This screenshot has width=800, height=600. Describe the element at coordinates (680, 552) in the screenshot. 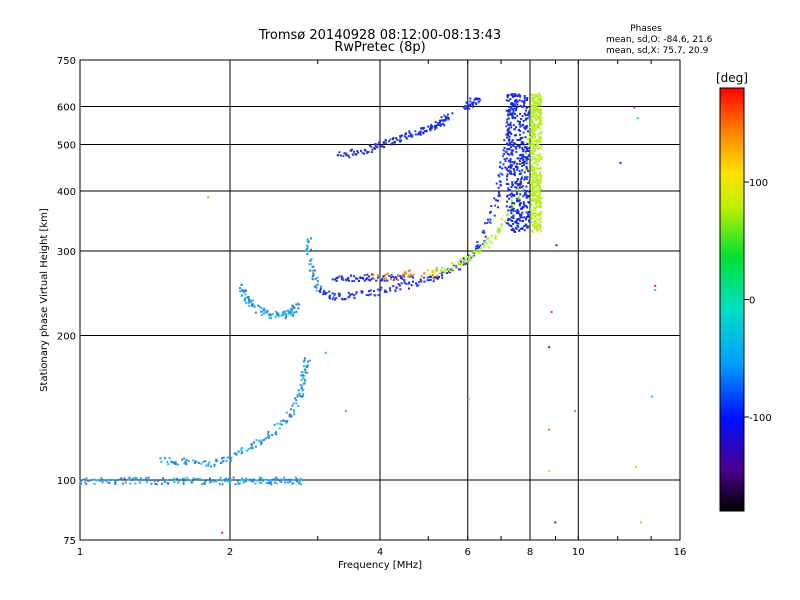

I see `x-tick-label: 16` at that location.